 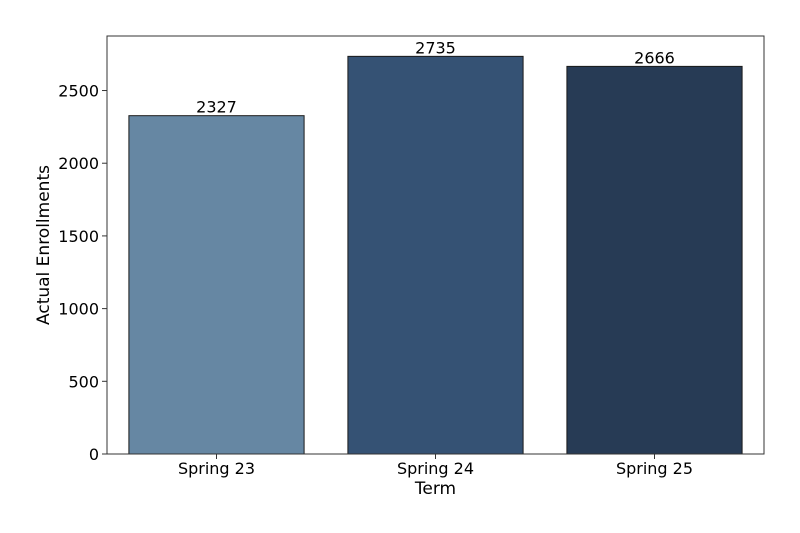 I want to click on y-tick-label: 1500, so click(x=78, y=236).